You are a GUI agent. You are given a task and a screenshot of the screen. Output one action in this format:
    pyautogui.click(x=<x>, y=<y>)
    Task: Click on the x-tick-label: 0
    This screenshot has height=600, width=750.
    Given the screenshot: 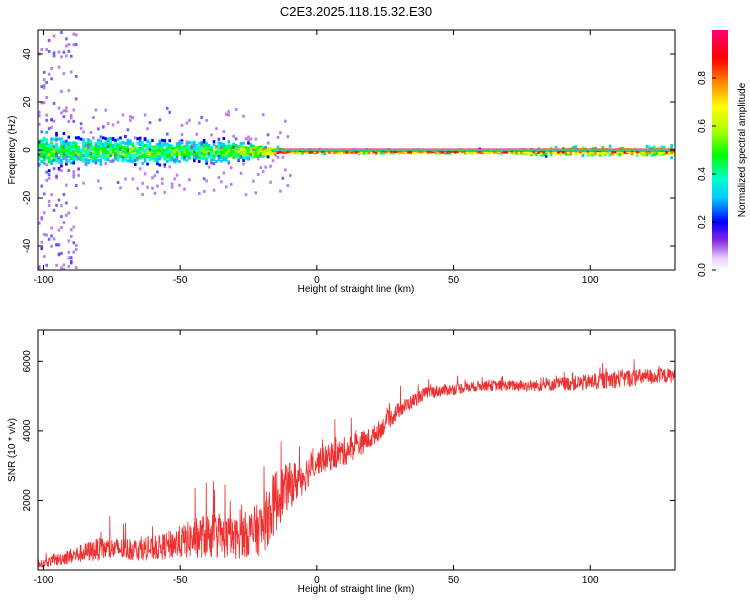 What is the action you would take?
    pyautogui.click(x=317, y=580)
    